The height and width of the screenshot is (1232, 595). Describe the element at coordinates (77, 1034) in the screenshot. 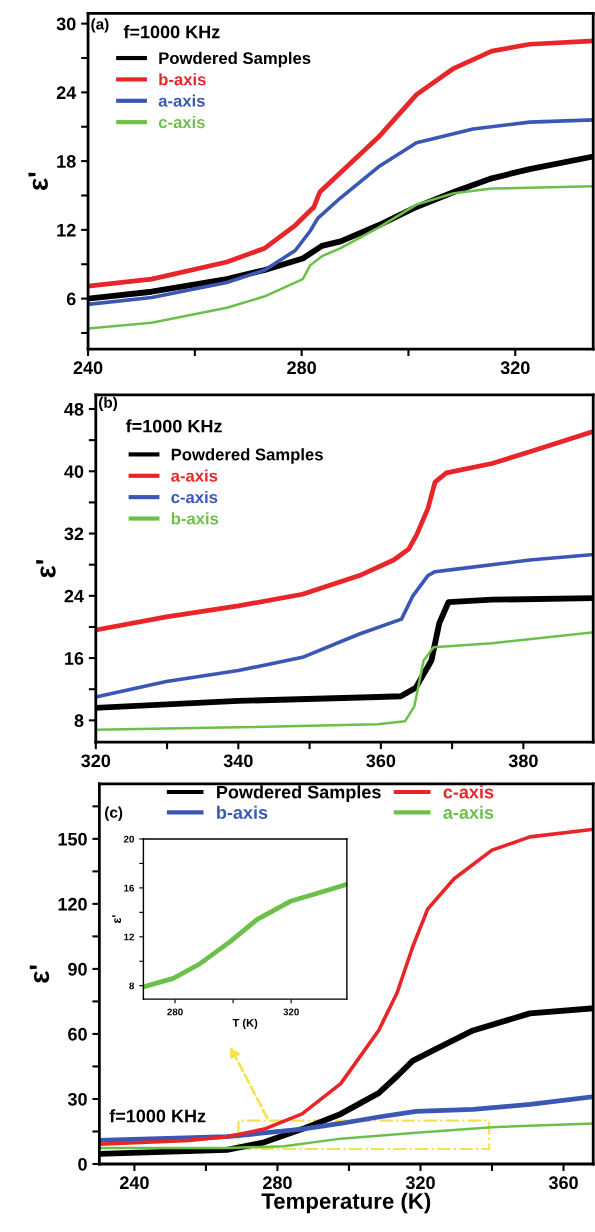

I see `y-tick-label: 60` at that location.